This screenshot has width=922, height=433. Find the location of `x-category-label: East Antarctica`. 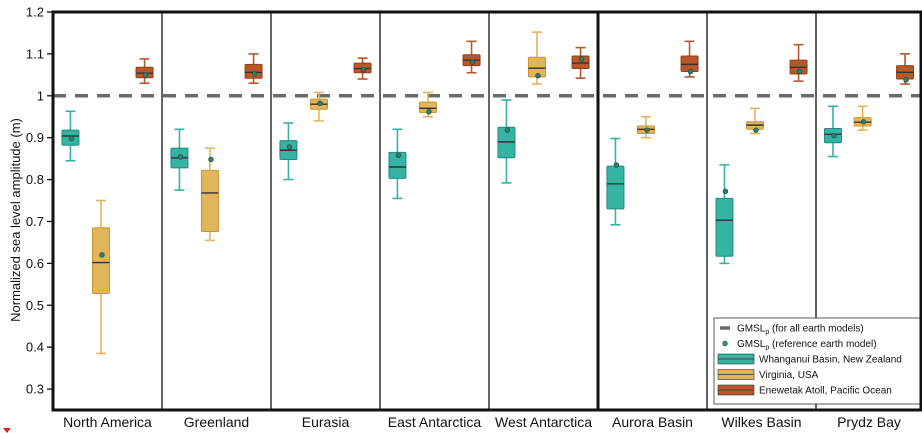

x-category-label: East Antarctica is located at coordinates (435, 422).